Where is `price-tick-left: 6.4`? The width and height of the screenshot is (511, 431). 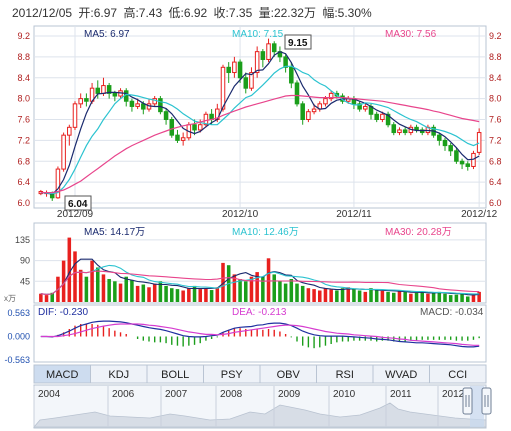 price-tick-left: 6.4 is located at coordinates (23, 182).